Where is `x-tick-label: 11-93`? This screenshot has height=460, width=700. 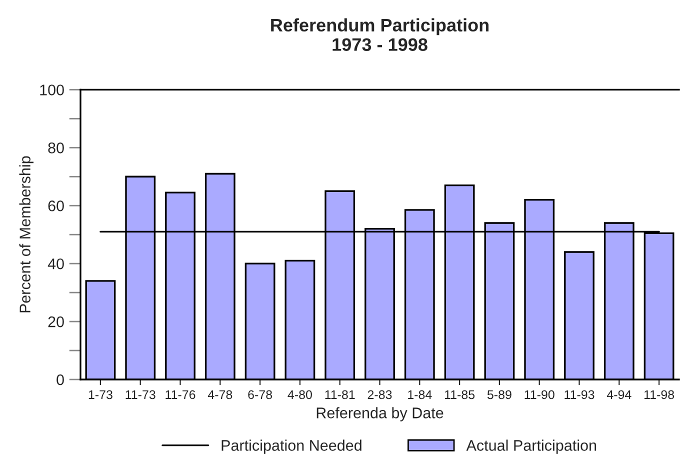
x-tick-label: 11-93 is located at coordinates (579, 395).